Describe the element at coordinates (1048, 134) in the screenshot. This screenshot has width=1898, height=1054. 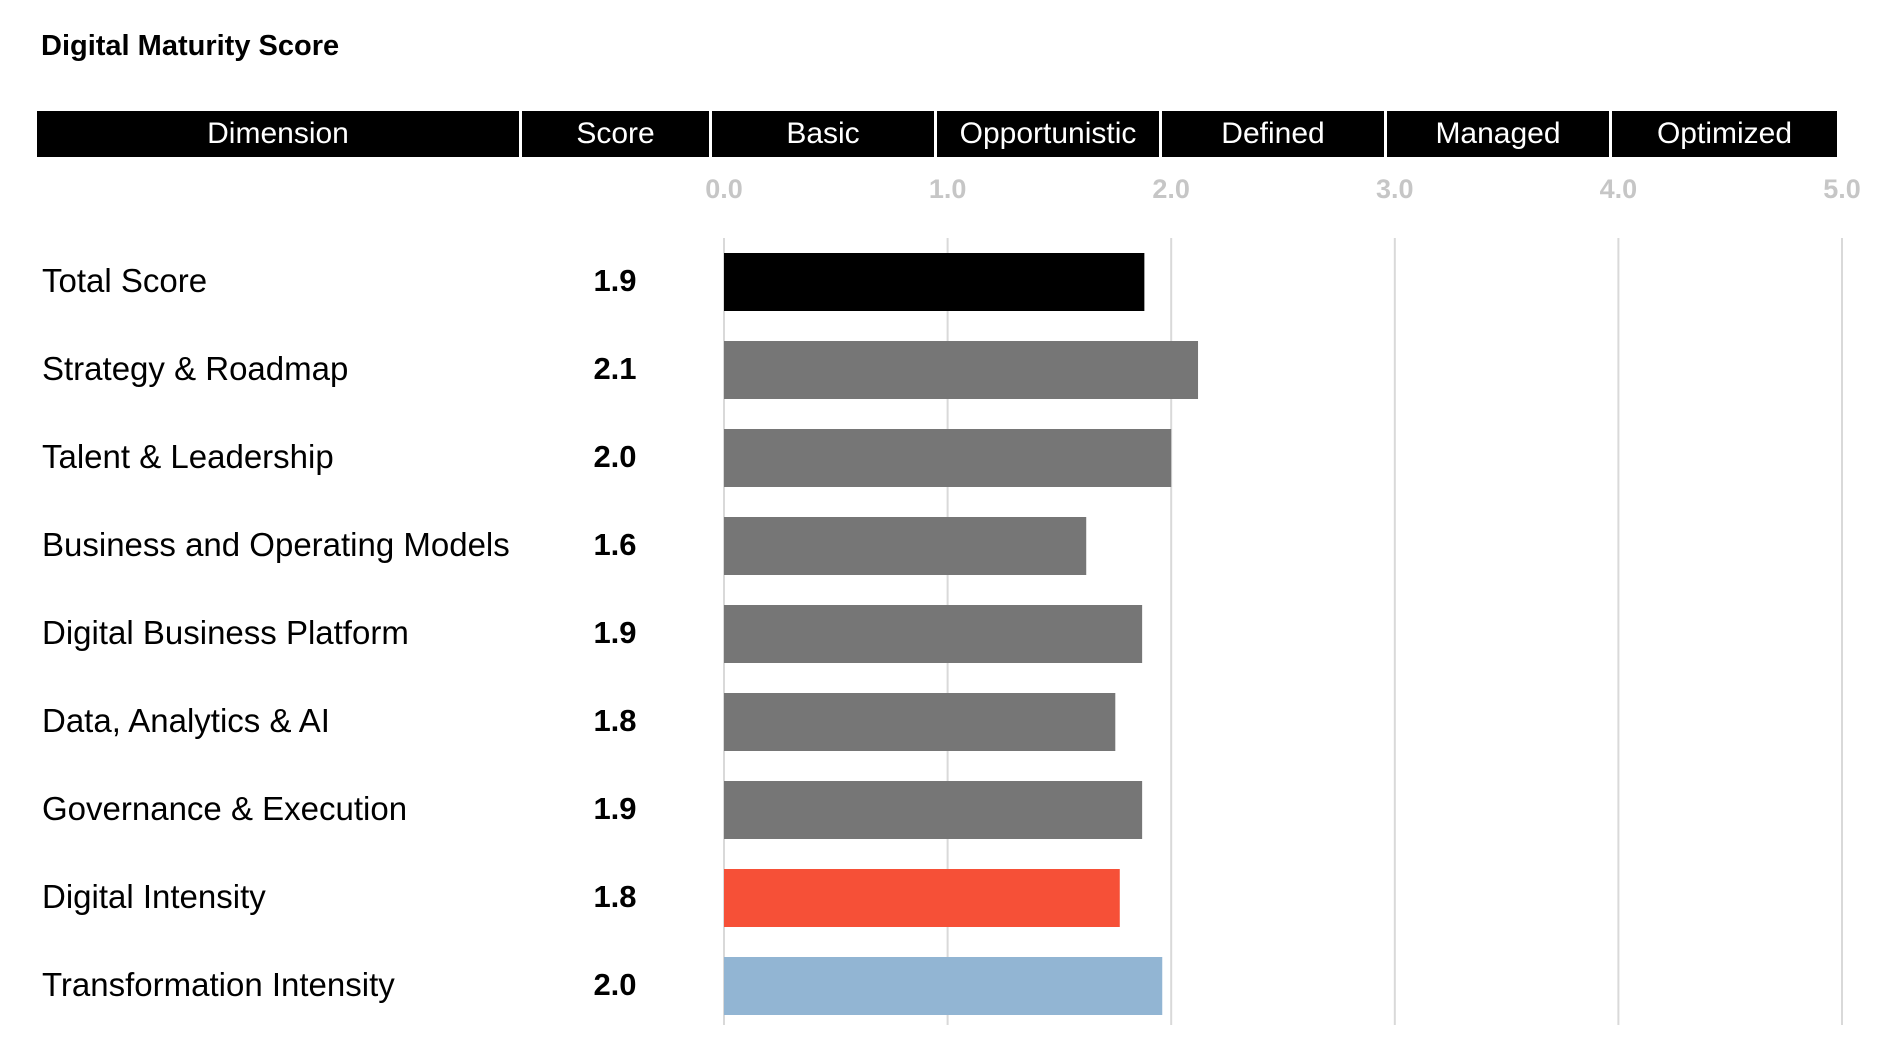
I see `header-level-opportunistic: Opportunistic` at that location.